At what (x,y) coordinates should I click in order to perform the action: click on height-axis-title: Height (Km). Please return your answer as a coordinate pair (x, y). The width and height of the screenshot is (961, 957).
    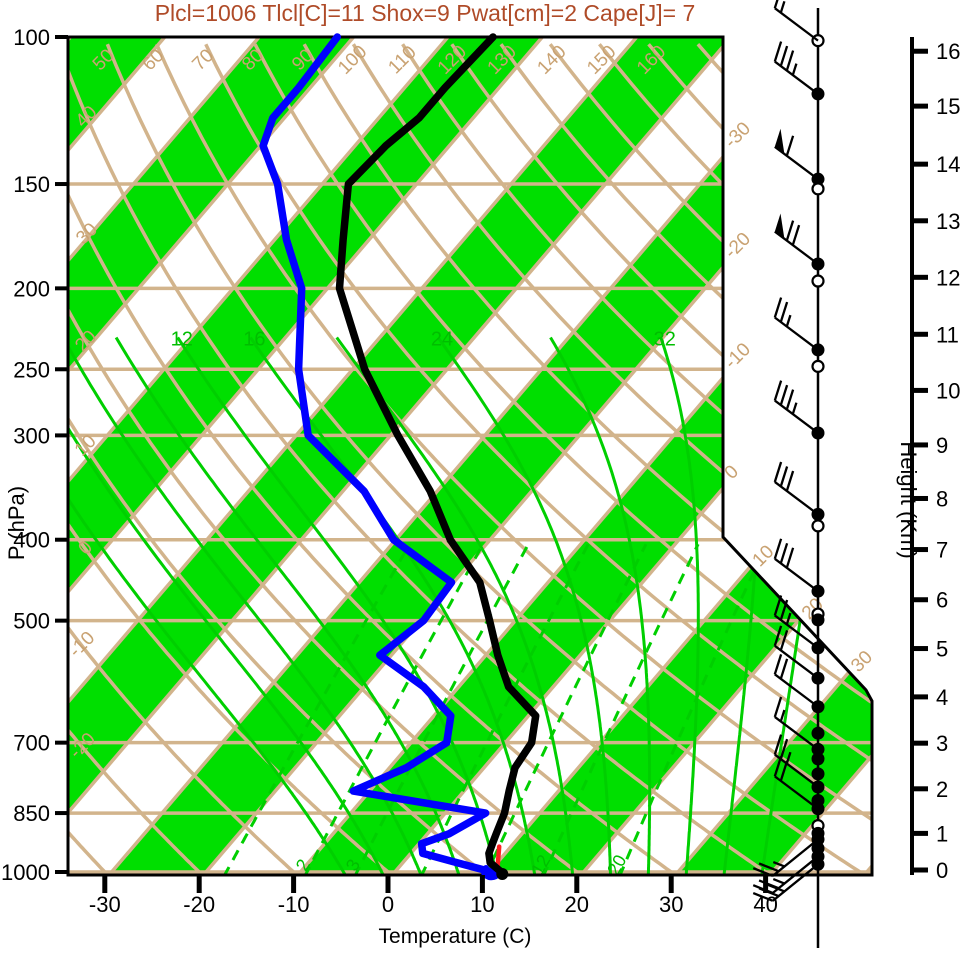
    Looking at the image, I should click on (908, 499).